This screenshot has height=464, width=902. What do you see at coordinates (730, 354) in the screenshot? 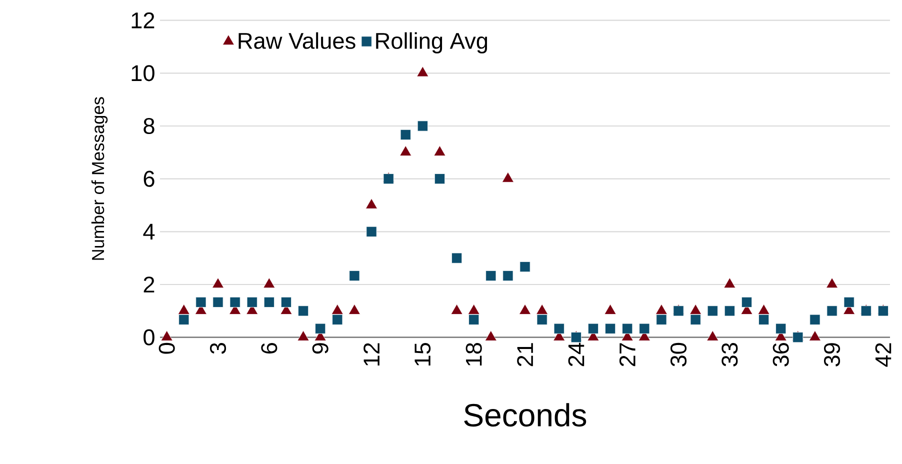
I see `x-tick-label: 33` at bounding box center [730, 354].